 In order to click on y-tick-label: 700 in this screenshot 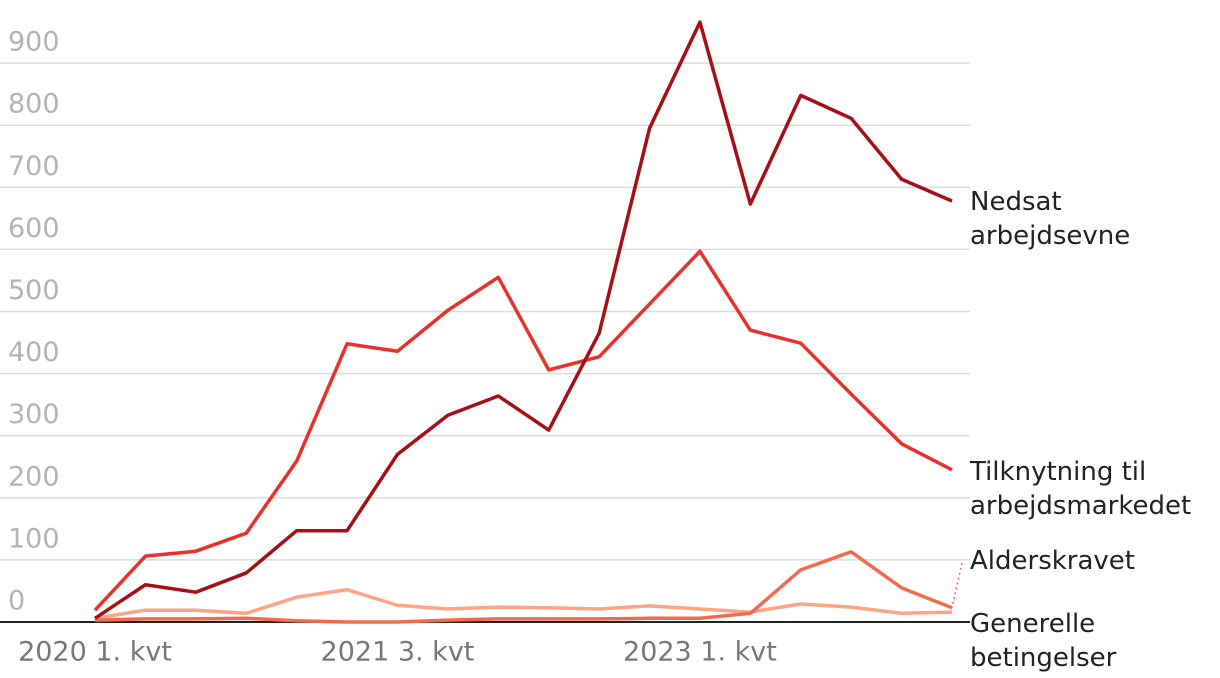, I will do `click(34, 166)`.